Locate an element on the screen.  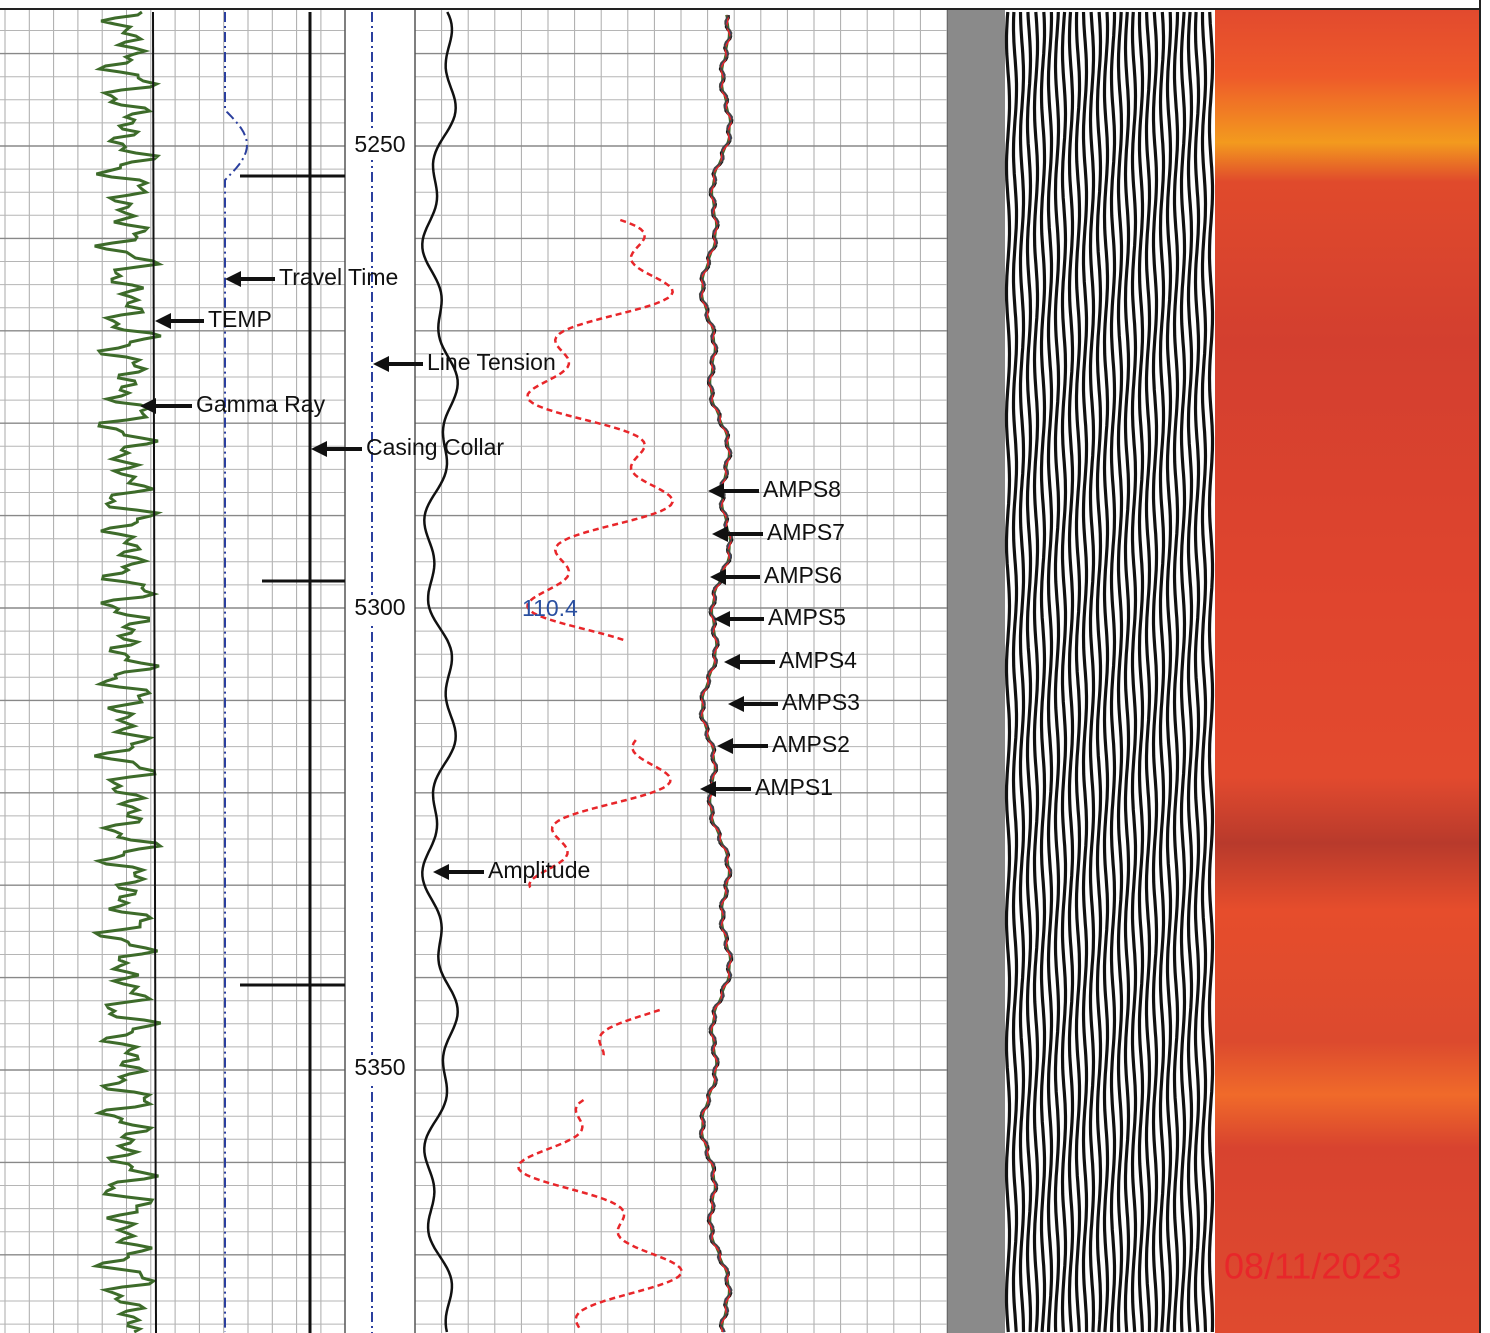
curve-label: AMPS5 is located at coordinates (807, 617).